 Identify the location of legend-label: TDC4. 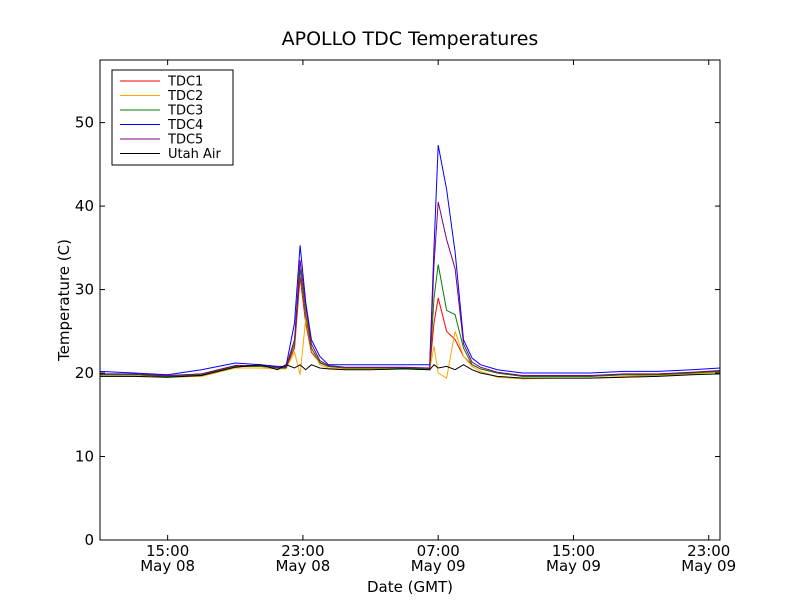
(185, 125).